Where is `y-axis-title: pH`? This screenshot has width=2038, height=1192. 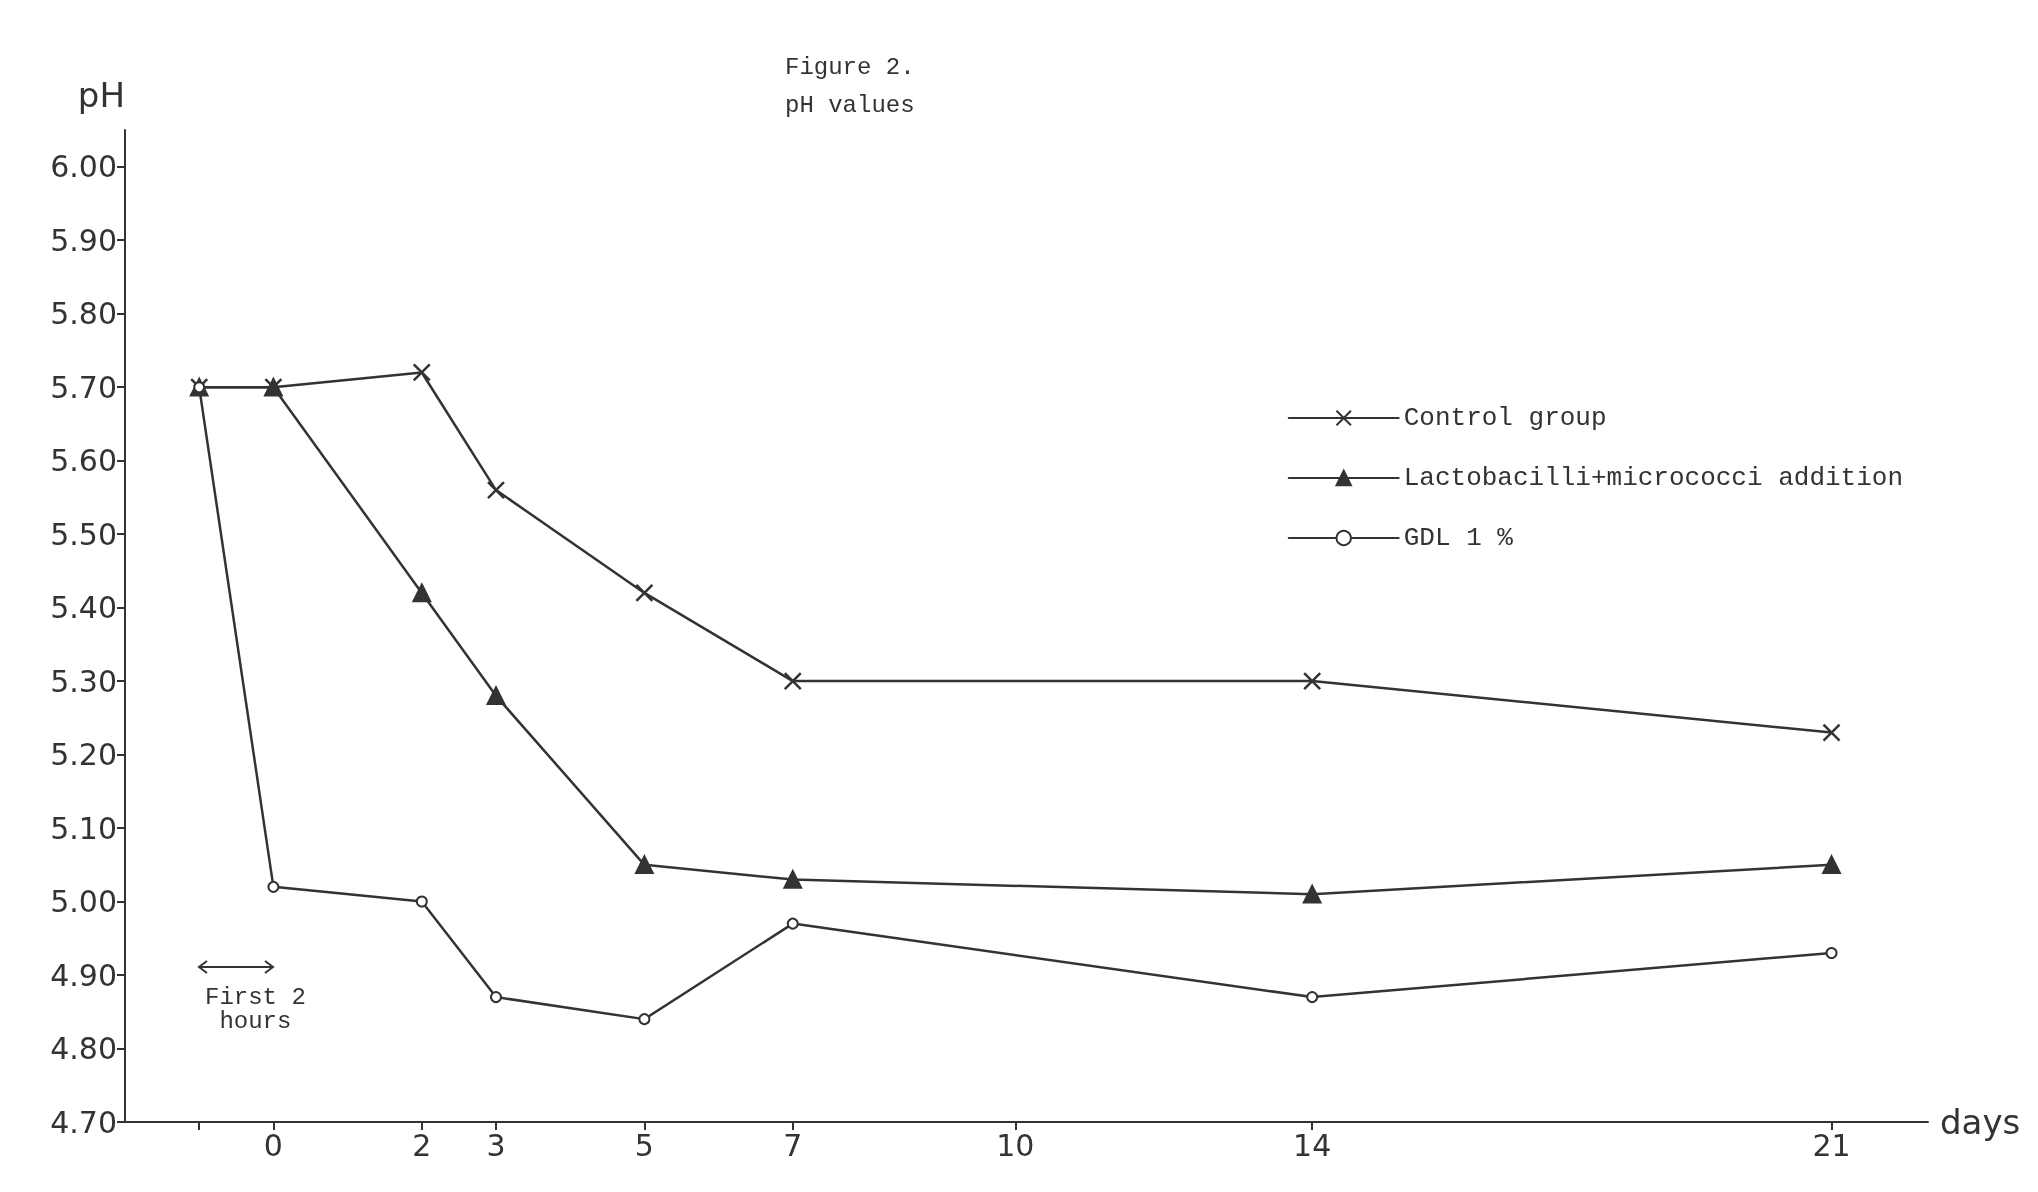 y-axis-title: pH is located at coordinates (101, 95).